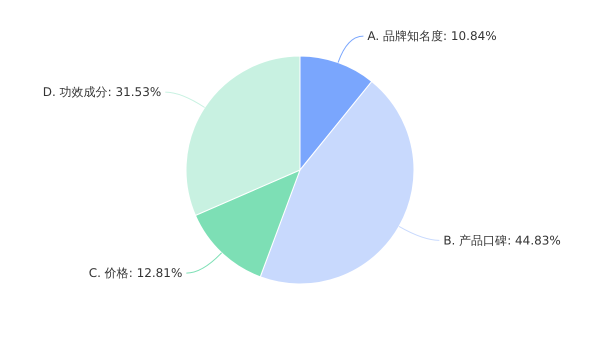  I want to click on slice-label: D. 功效成分: 31.53%, so click(102, 92).